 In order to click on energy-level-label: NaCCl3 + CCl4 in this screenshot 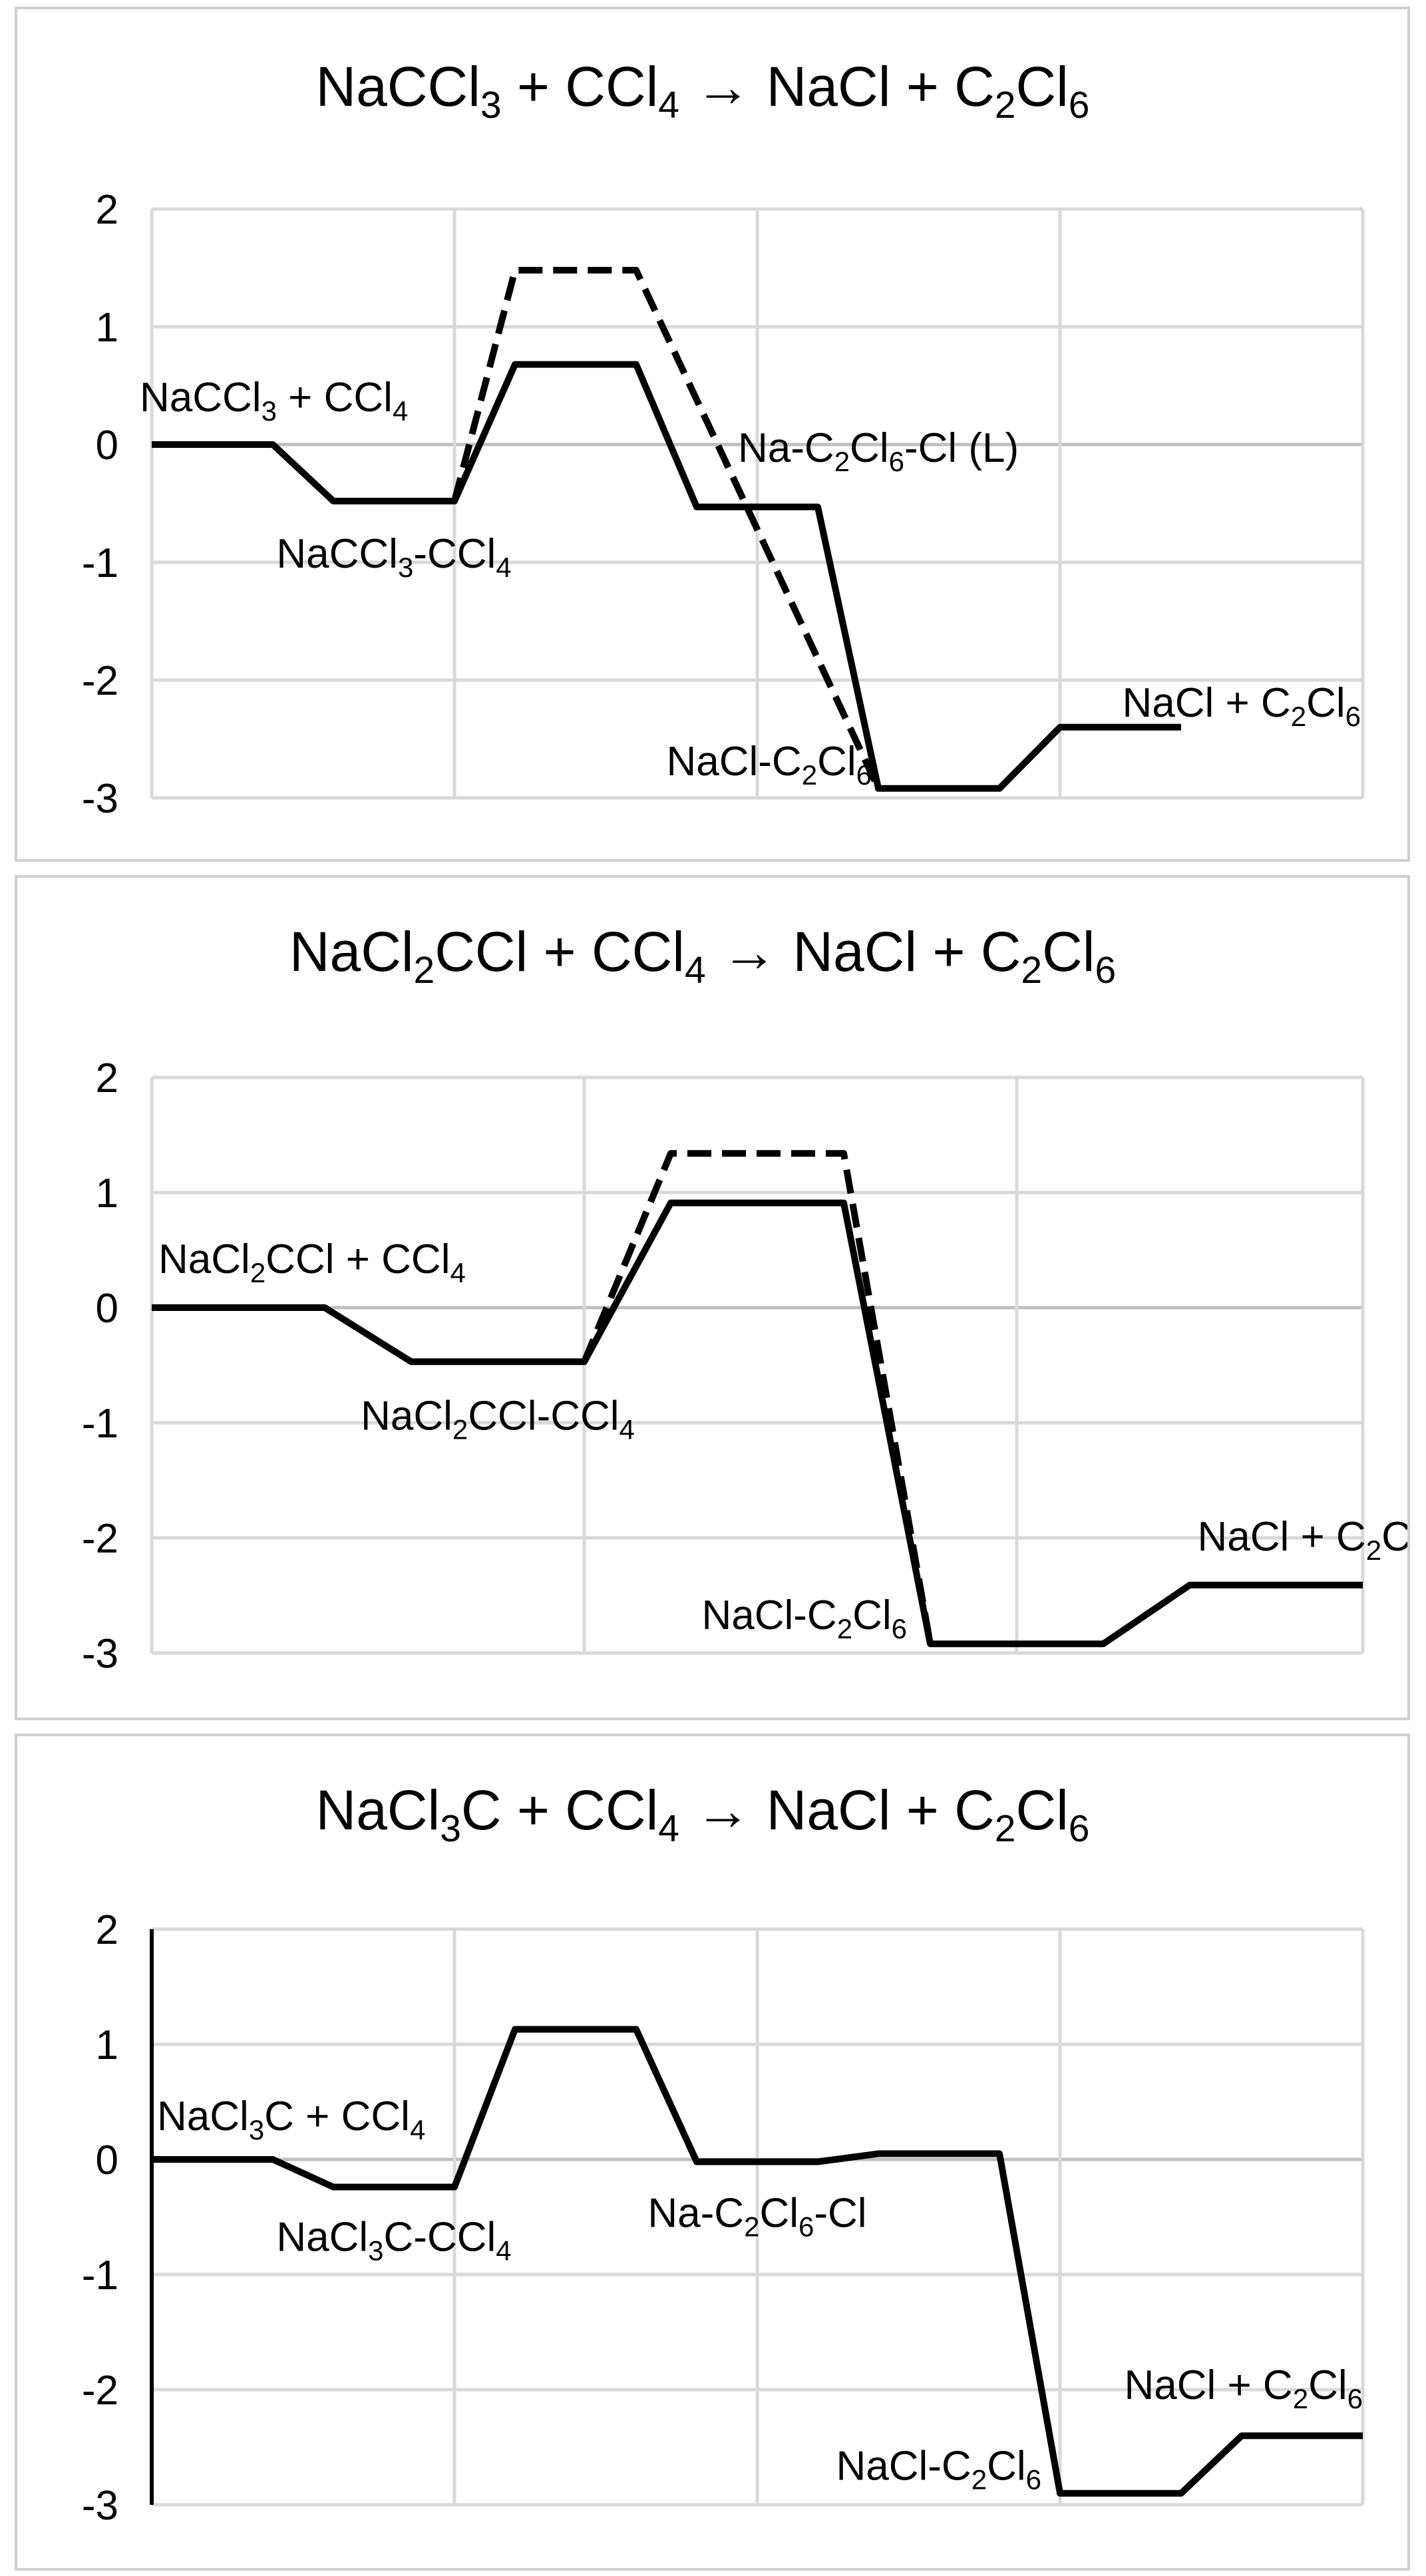, I will do `click(274, 401)`.